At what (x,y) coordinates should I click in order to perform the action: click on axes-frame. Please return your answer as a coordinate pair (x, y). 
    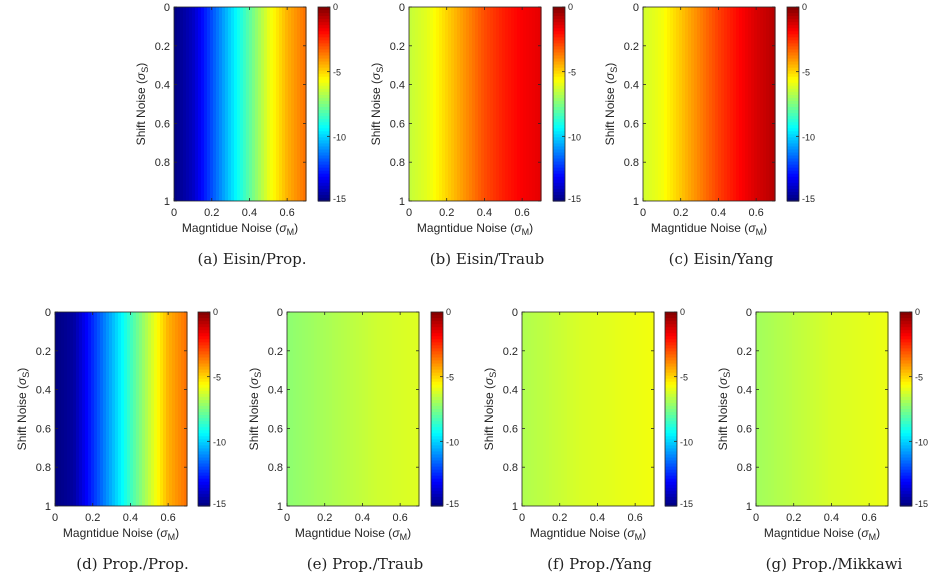
    Looking at the image, I should click on (709, 104).